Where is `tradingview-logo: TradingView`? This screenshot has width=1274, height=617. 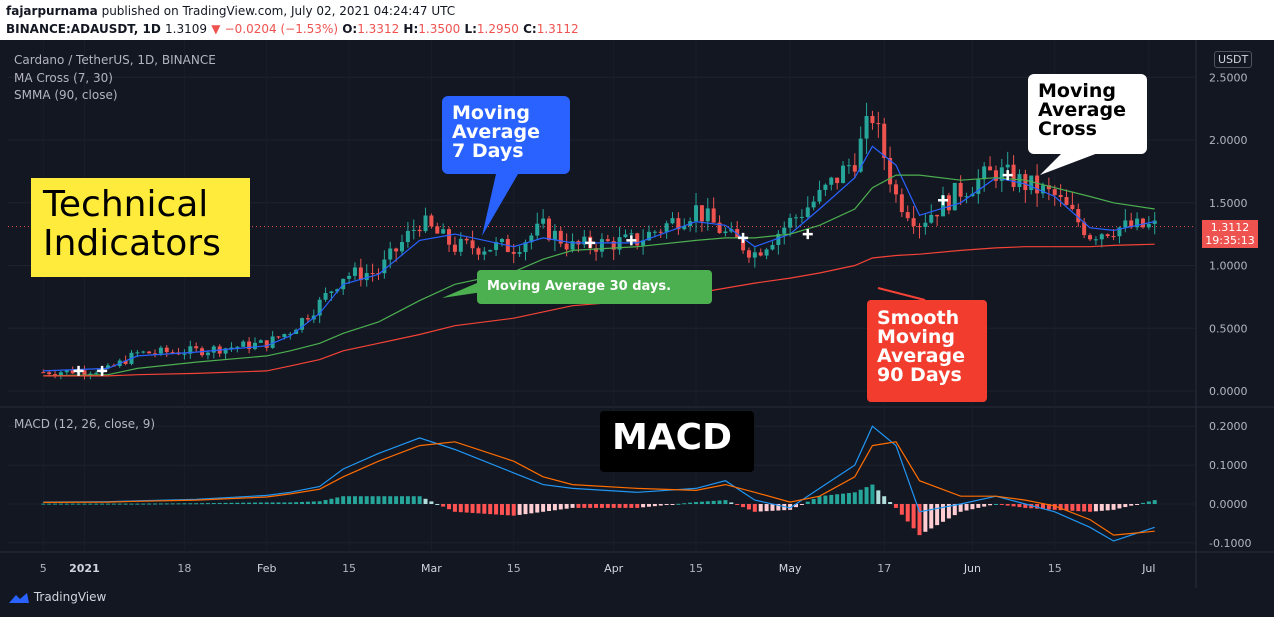
tradingview-logo: TradingView is located at coordinates (57, 597).